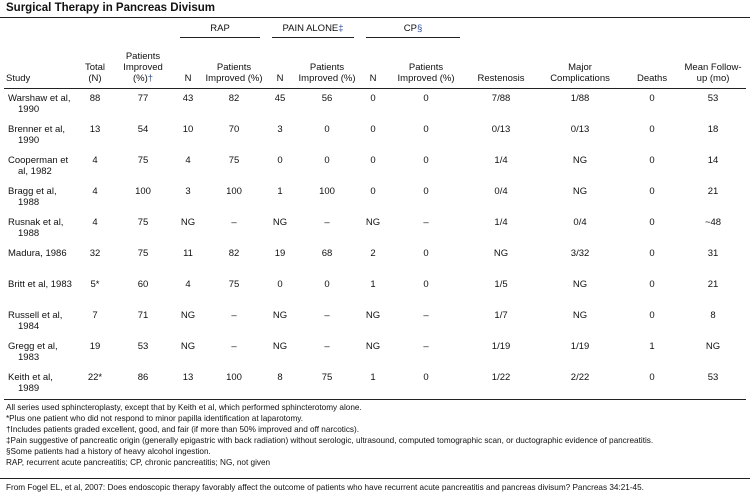  Describe the element at coordinates (652, 78) in the screenshot. I see `column-label: Deaths` at that location.